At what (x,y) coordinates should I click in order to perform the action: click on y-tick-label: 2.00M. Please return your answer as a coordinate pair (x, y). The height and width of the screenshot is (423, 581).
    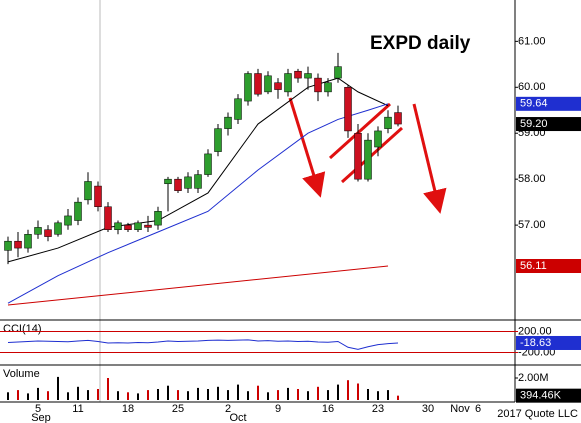
    Looking at the image, I should click on (533, 378).